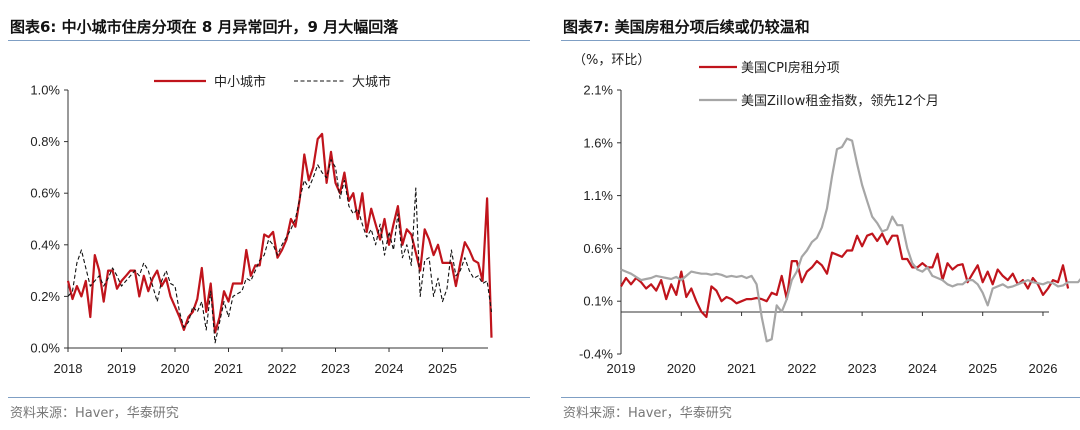 Image resolution: width=1080 pixels, height=430 pixels. Describe the element at coordinates (1043, 368) in the screenshot. I see `x-tick-label: 2026` at that location.